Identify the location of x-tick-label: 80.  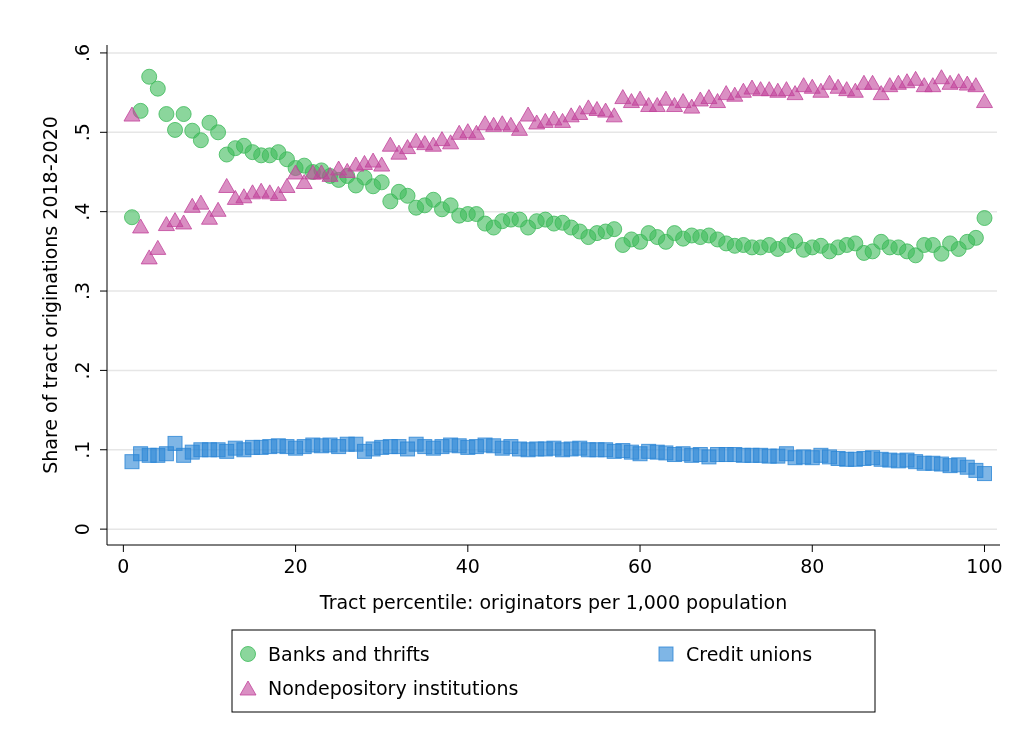
(812, 566).